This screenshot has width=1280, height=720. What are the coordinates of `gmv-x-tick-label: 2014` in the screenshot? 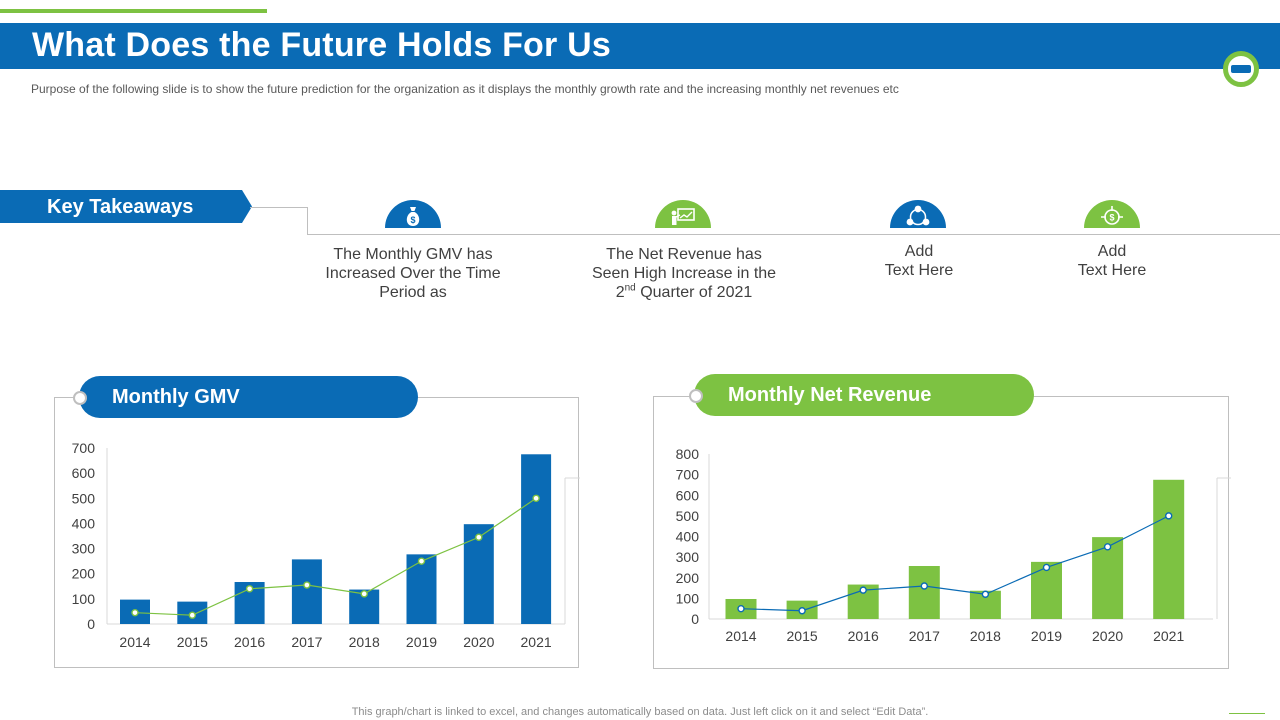 It's located at (134, 642).